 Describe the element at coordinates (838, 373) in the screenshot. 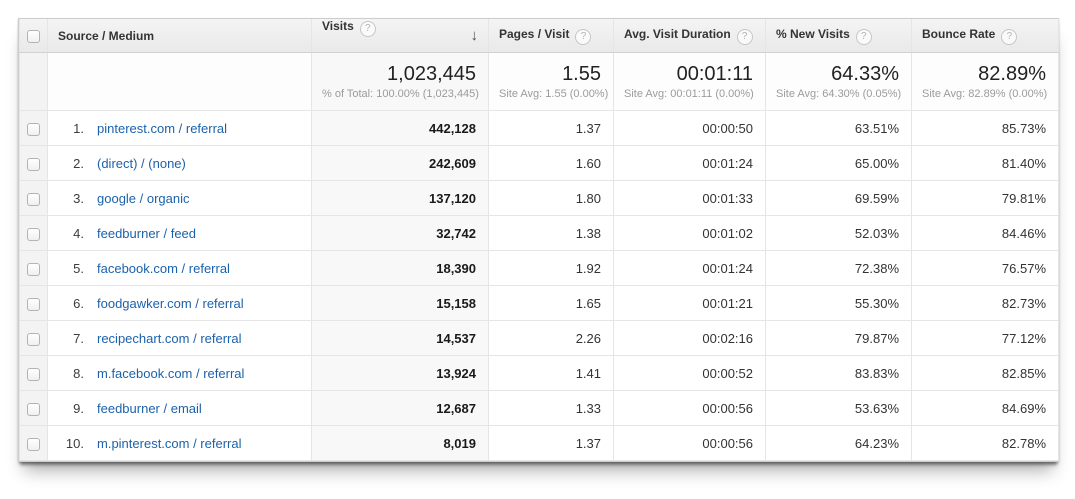

I see `new-visits-cell: 83.83%` at that location.